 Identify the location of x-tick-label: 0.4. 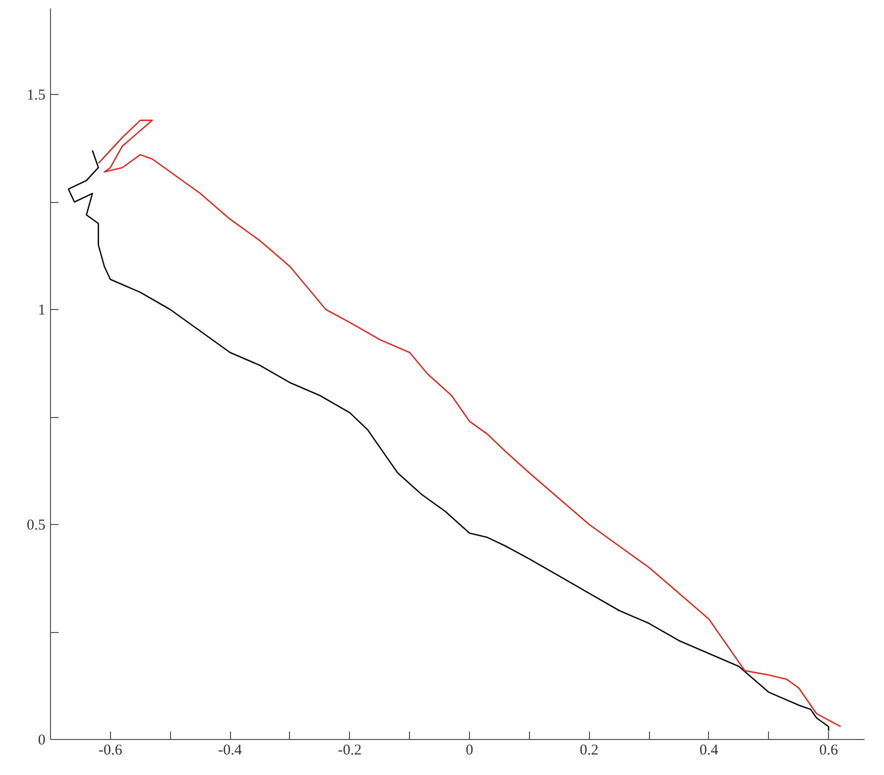
(709, 750).